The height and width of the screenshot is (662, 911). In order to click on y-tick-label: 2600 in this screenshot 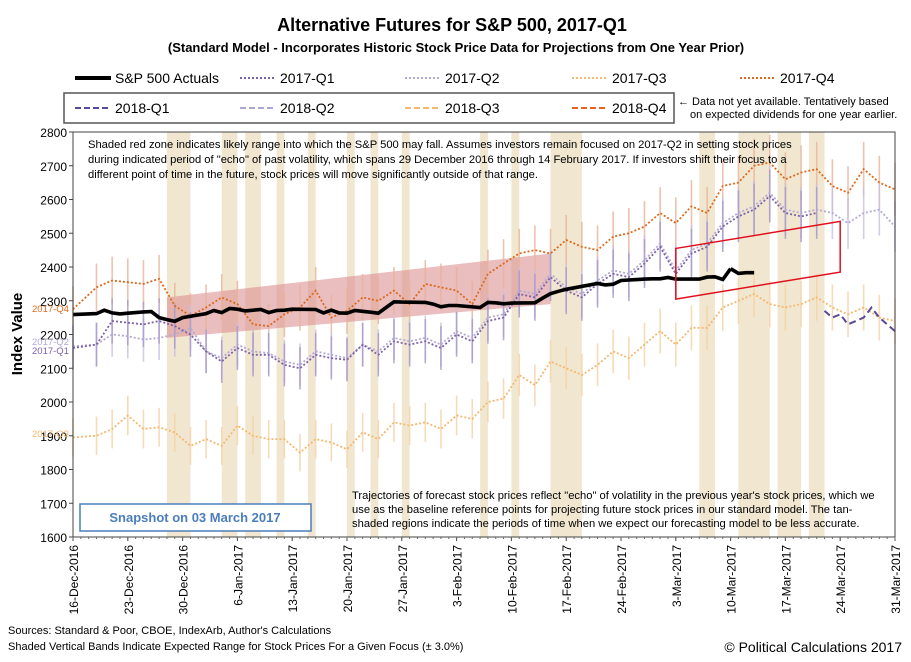, I will do `click(53, 201)`.